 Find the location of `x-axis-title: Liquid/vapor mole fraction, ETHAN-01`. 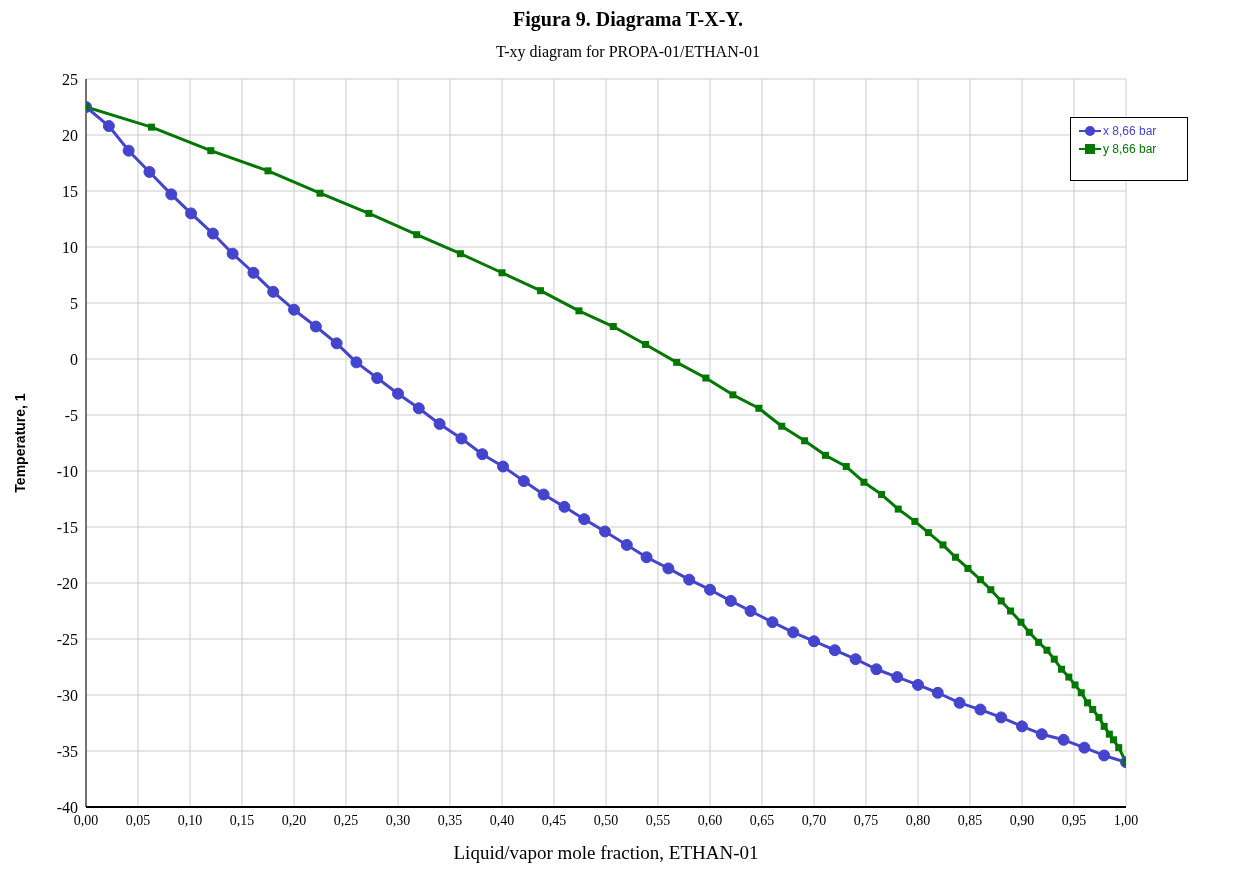

x-axis-title: Liquid/vapor mole fraction, ETHAN-01 is located at coordinates (606, 852).